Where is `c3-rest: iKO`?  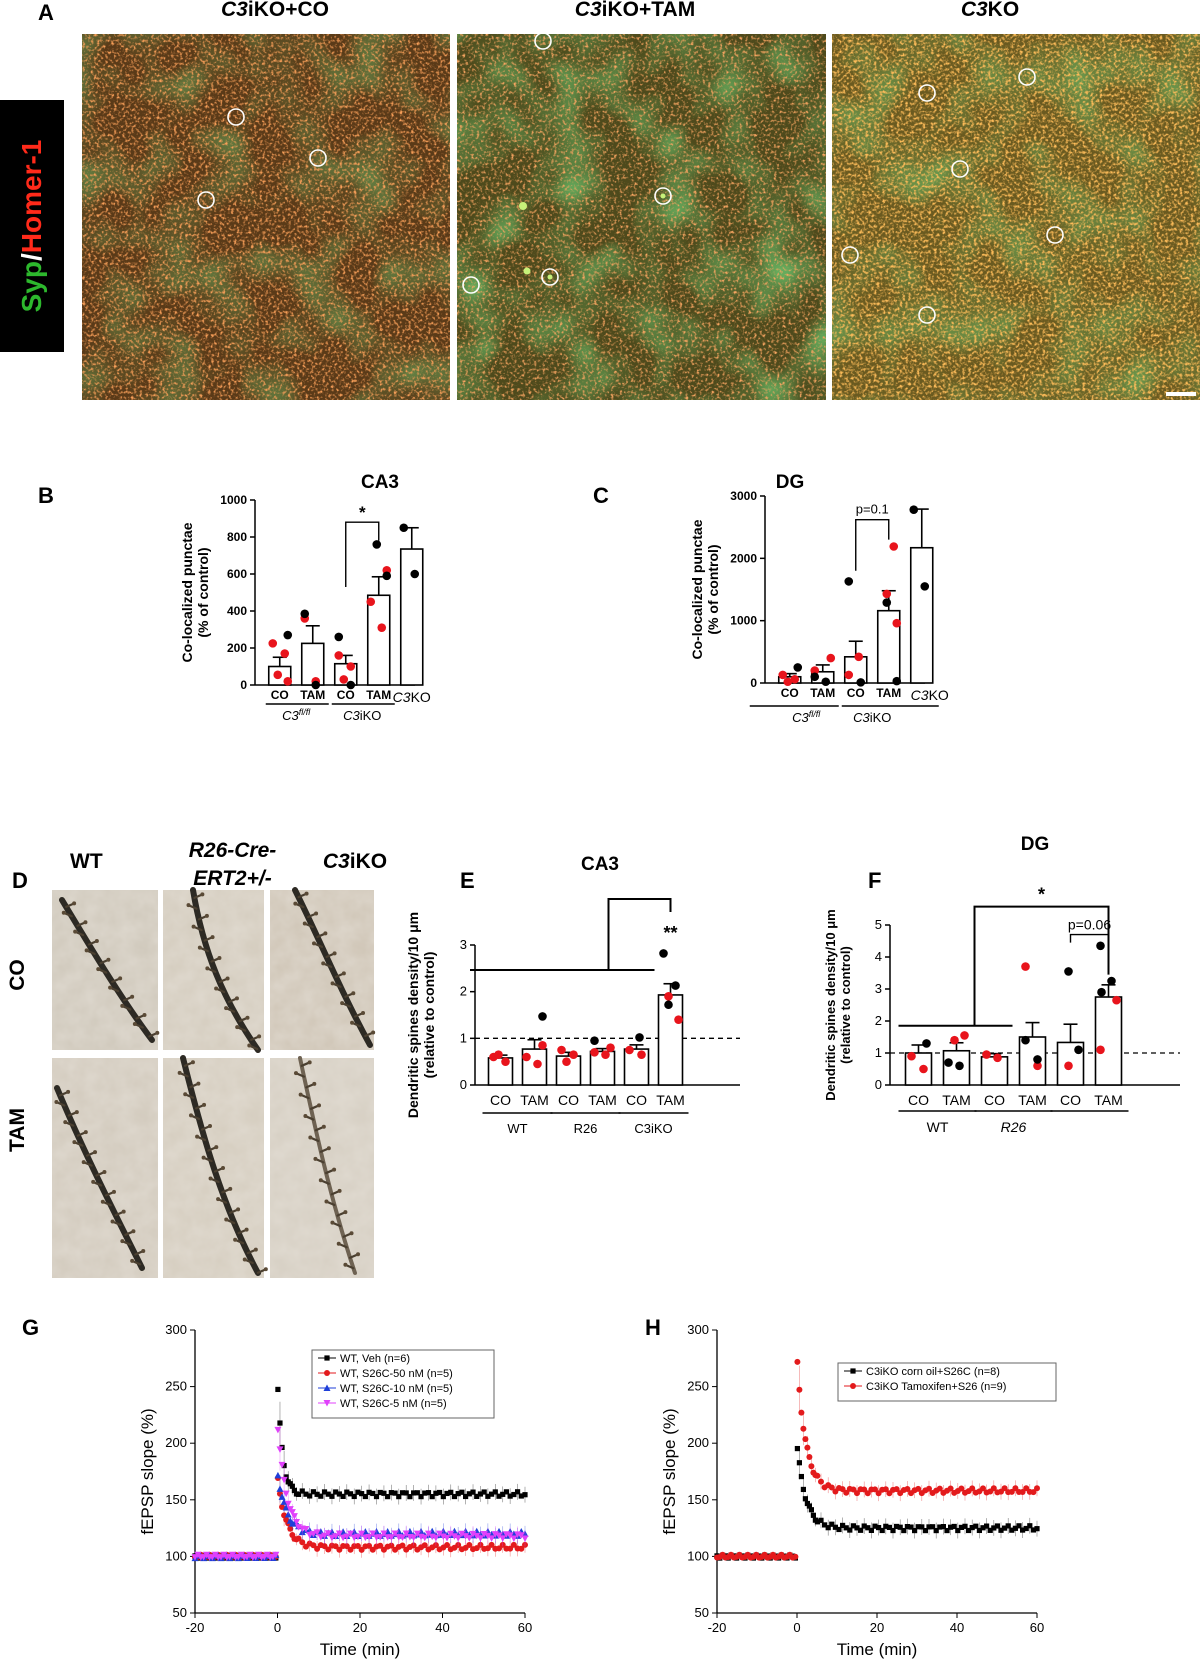 c3-rest: iKO is located at coordinates (368, 861).